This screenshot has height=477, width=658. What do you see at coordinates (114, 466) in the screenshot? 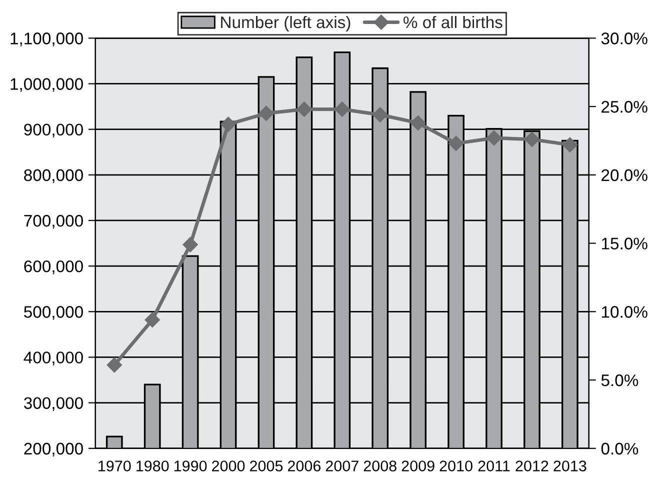
I see `x-tick-label: 1970` at bounding box center [114, 466].